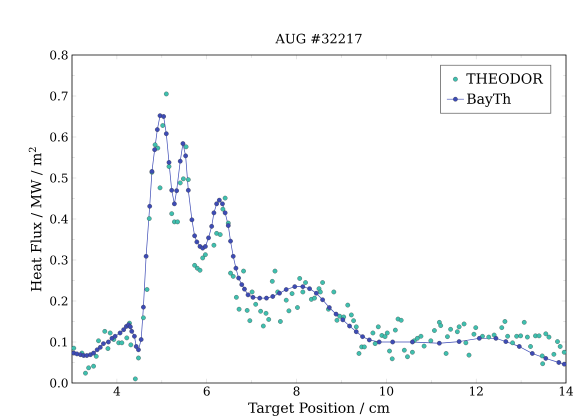  I want to click on y-tick-label: 0.8, so click(59, 55).